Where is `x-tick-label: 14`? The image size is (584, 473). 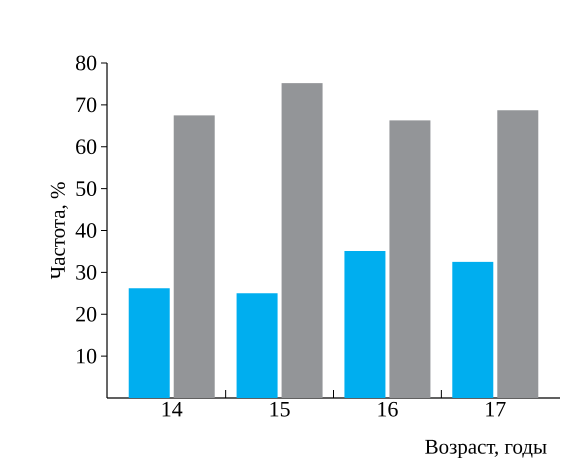
x-tick-label: 14 is located at coordinates (172, 409).